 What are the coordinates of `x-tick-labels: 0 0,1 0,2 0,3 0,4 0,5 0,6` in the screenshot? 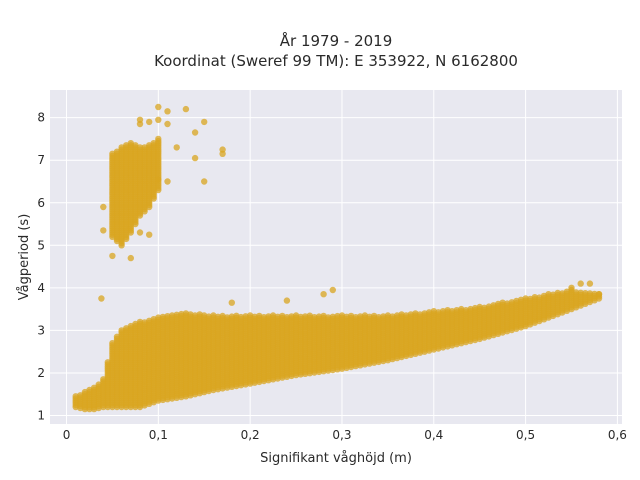 It's located at (345, 435).